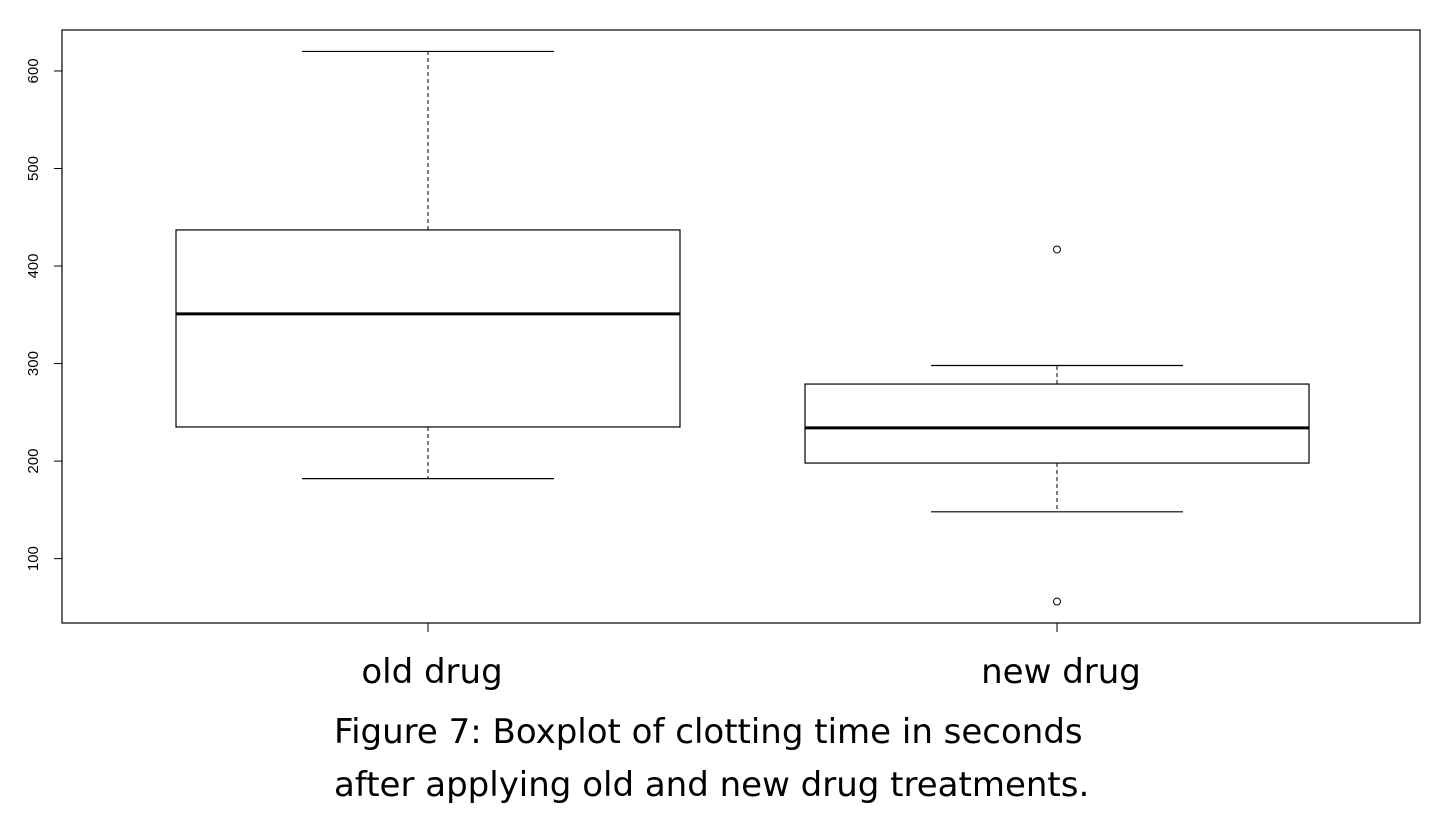 The width and height of the screenshot is (1450, 832). Describe the element at coordinates (1057, 423) in the screenshot. I see `new-drug-box` at that location.